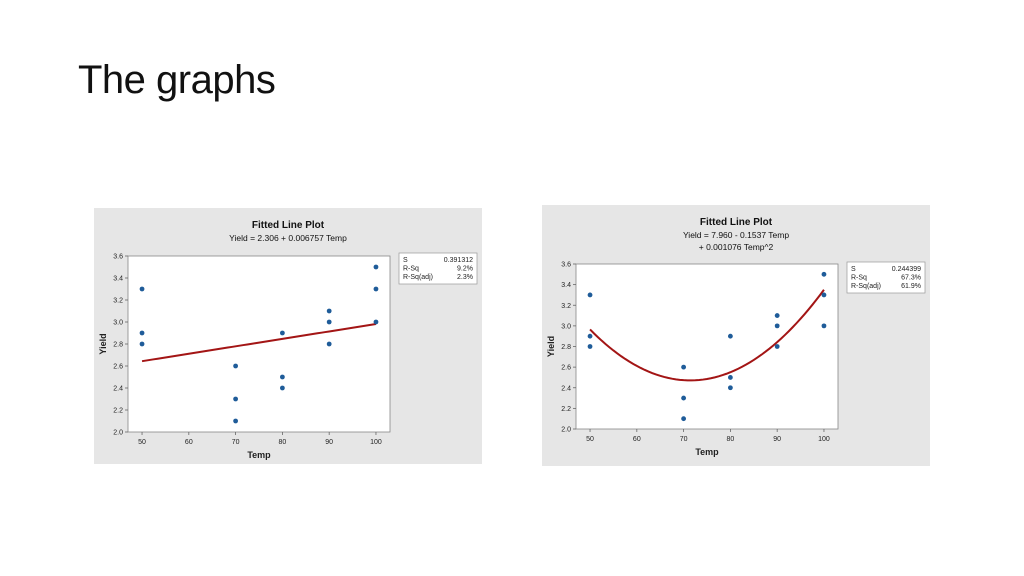 The image size is (1024, 576). I want to click on stats-value: 2.3%, so click(465, 277).